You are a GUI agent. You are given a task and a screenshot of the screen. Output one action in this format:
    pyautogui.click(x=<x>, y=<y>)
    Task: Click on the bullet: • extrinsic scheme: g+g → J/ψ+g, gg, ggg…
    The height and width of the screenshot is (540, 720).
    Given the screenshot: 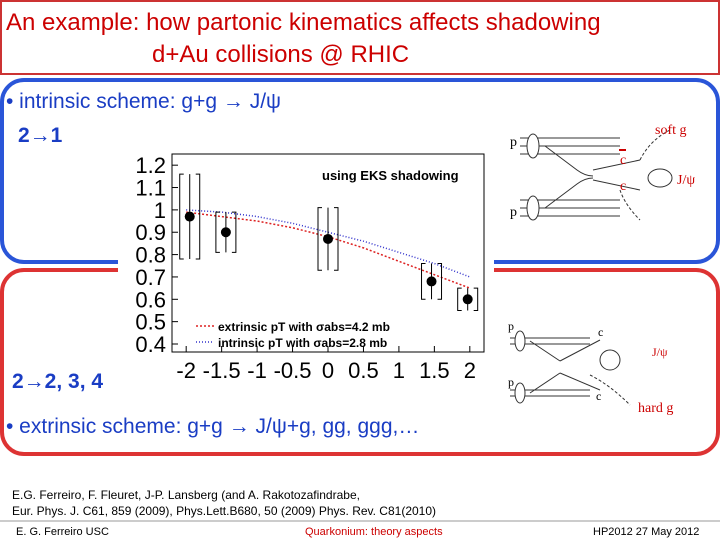 What is the action you would take?
    pyautogui.click(x=212, y=426)
    